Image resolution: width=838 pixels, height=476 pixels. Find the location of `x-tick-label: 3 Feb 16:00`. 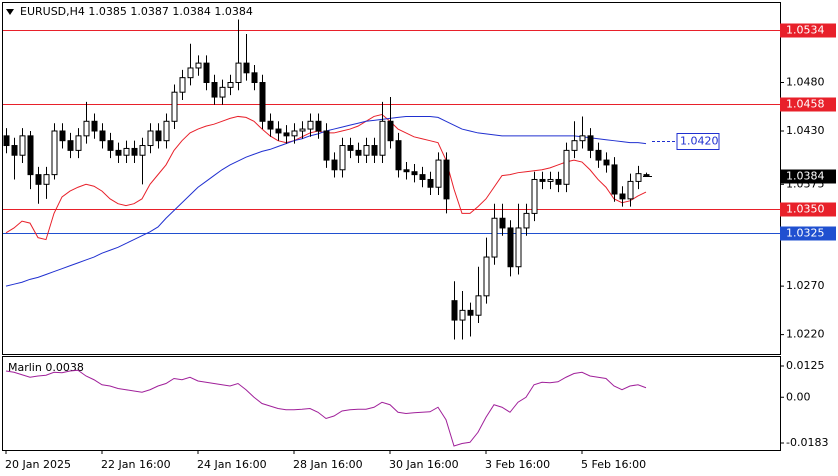

x-tick-label: 3 Feb 16:00 is located at coordinates (517, 464).